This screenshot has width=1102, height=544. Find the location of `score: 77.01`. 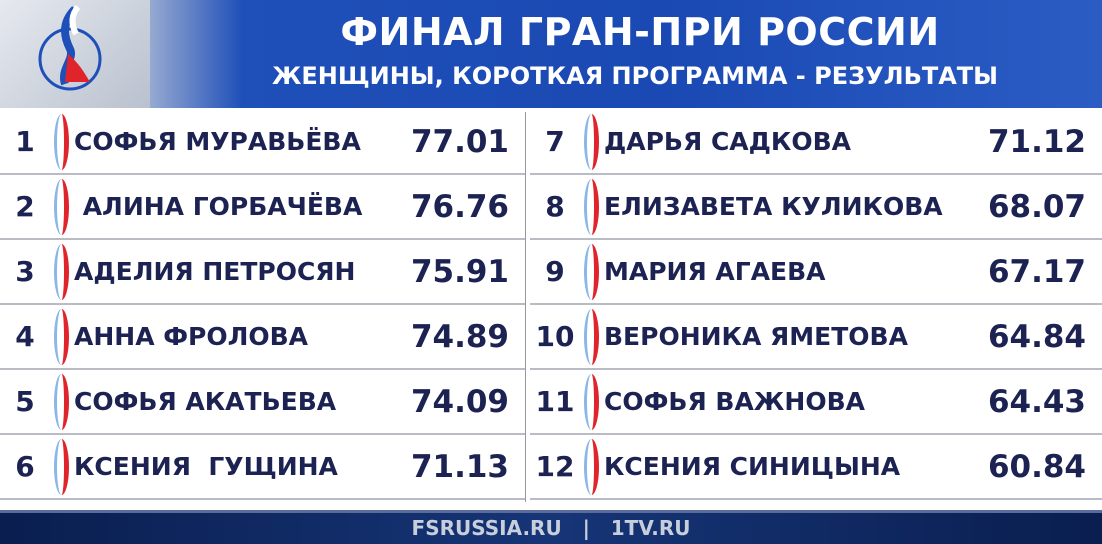

score: 77.01 is located at coordinates (459, 141).